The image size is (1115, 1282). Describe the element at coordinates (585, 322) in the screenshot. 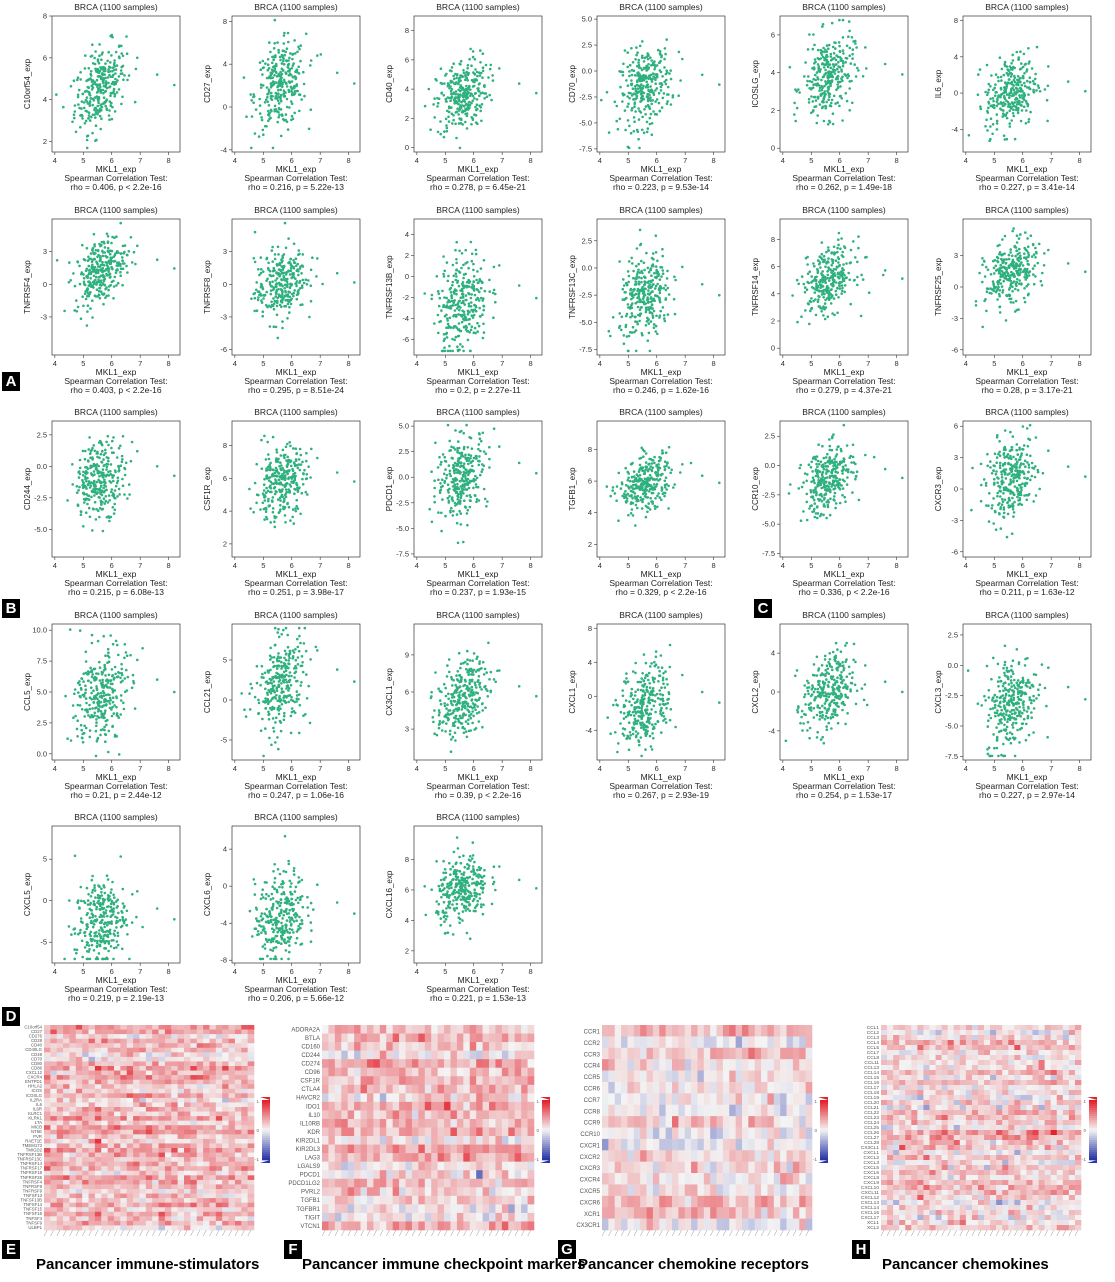

I see `y-tick-label: -5.0` at that location.